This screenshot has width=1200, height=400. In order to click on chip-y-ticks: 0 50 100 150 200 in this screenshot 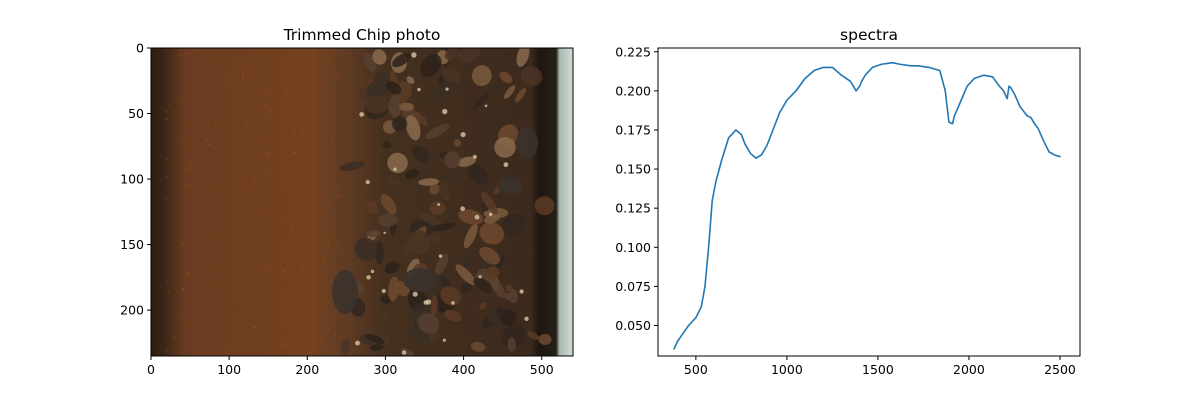, I will do `click(135, 179)`.